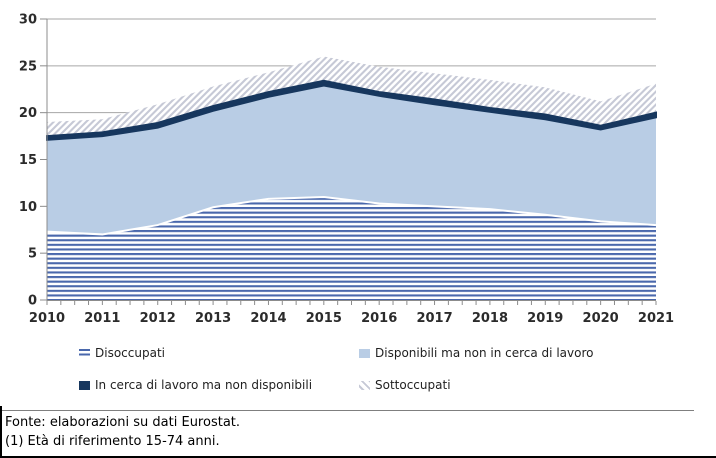 Image resolution: width=716 pixels, height=458 pixels. What do you see at coordinates (84, 353) in the screenshot?
I see `legend-swatch-disoccupati` at bounding box center [84, 353].